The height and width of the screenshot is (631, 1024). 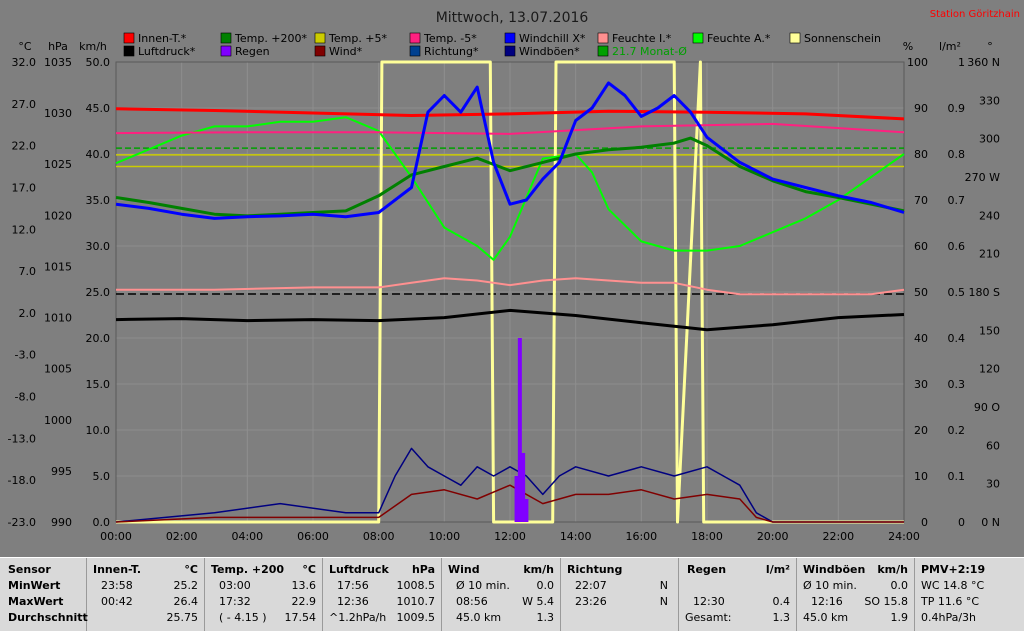 What do you see at coordinates (93, 46) in the screenshot?
I see `axis-unit-label: km/h` at bounding box center [93, 46].